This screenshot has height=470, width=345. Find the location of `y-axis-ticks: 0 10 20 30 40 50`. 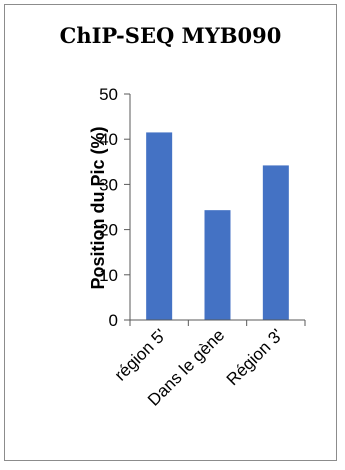

y-axis-ticks: 0 10 20 30 40 50 is located at coordinates (114, 207).